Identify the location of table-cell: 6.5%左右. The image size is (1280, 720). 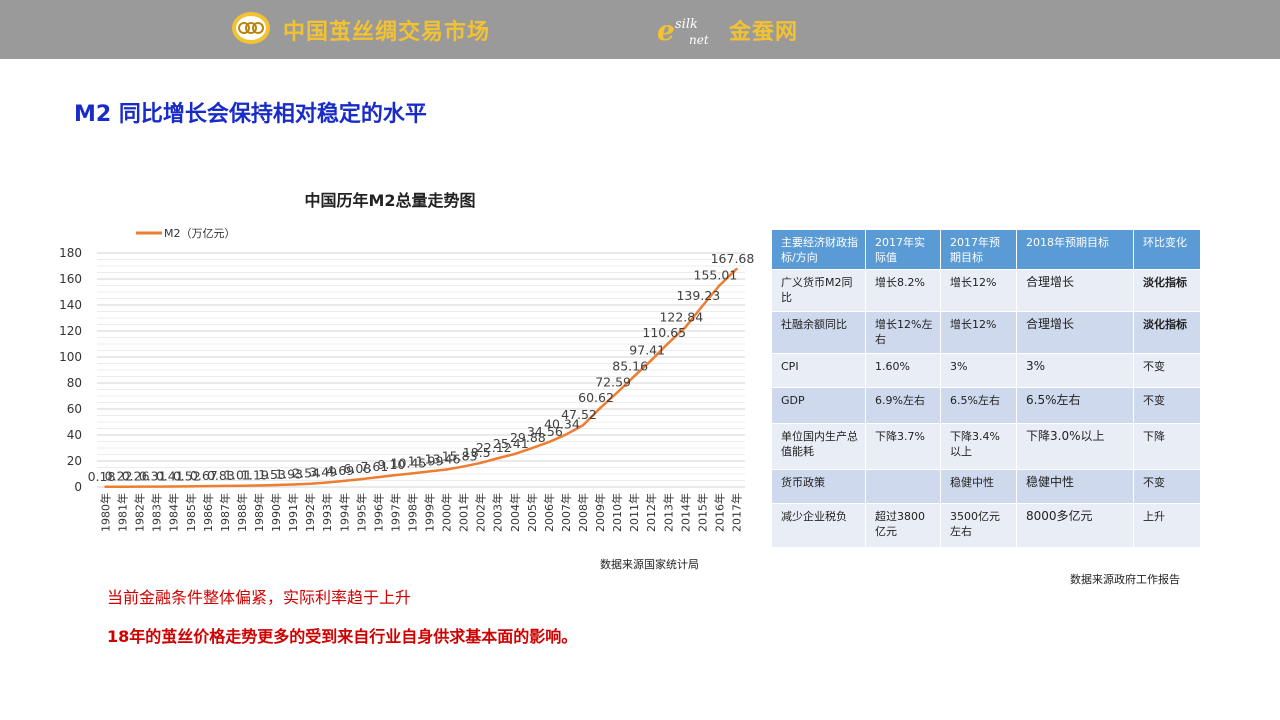
(978, 405).